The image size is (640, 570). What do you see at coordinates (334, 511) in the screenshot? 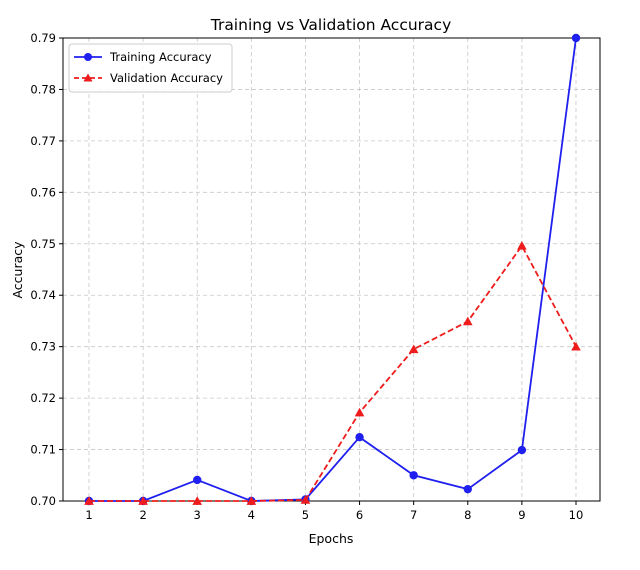
I see `x-axis-ticks: 1 2 3 4 5 6 7 8 9 10` at bounding box center [334, 511].